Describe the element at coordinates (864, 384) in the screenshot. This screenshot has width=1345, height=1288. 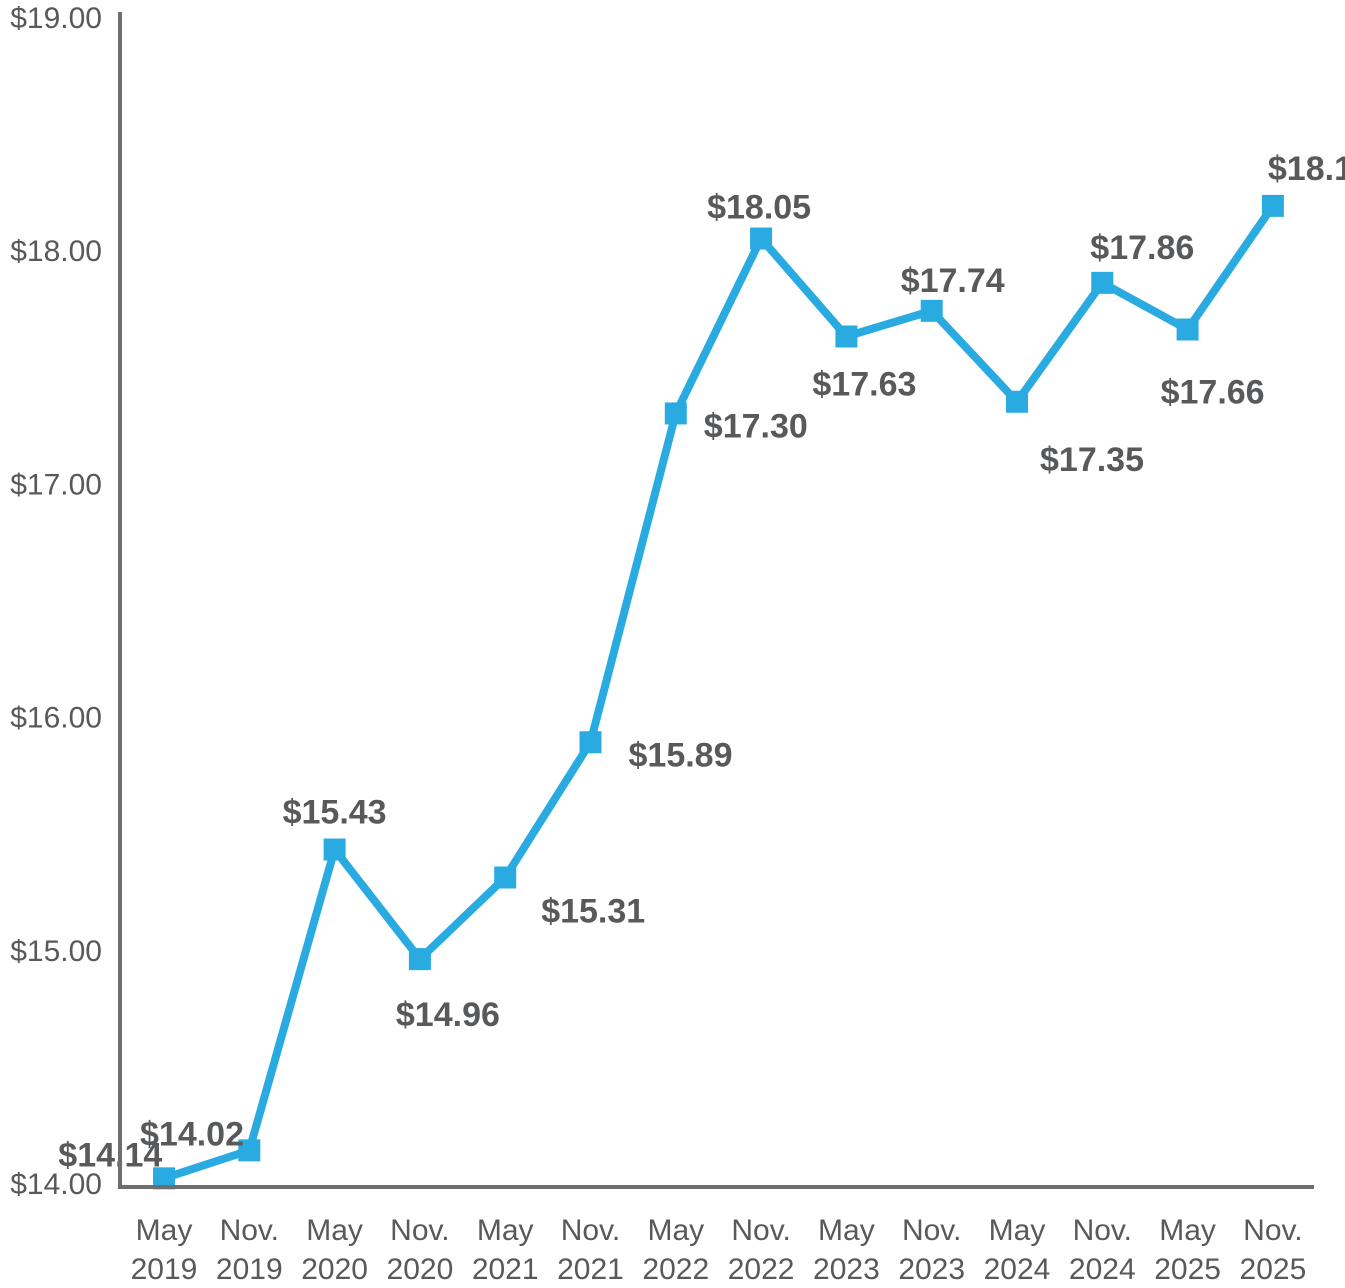
I see `data-value-label: $17.63` at that location.